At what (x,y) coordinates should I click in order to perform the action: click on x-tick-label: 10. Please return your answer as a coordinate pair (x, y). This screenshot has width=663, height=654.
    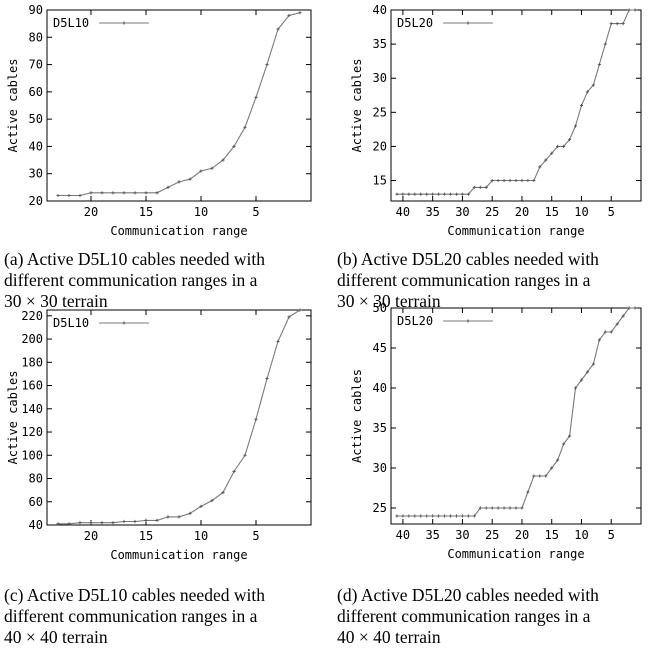
    Looking at the image, I should click on (201, 536).